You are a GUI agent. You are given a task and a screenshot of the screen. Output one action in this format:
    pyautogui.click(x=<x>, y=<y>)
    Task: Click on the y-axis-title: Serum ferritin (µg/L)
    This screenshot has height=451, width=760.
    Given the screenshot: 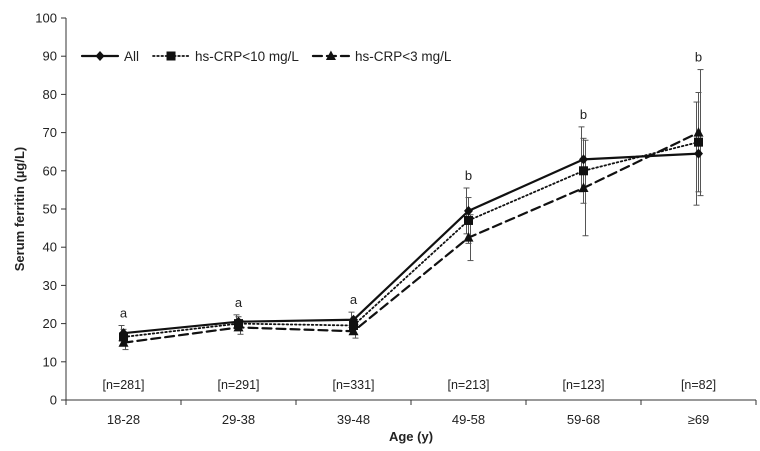 What is the action you would take?
    pyautogui.click(x=19, y=209)
    